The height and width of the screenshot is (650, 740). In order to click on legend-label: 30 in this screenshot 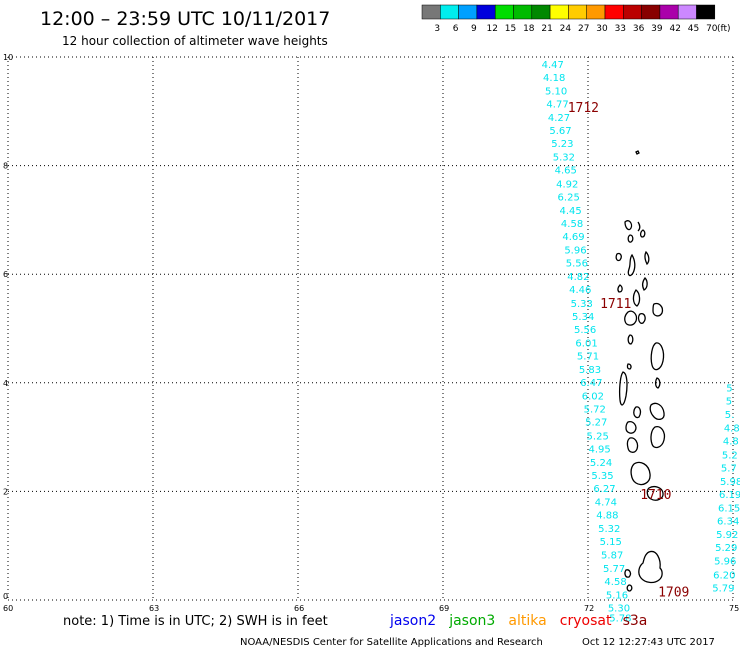, I will do `click(602, 29)`.